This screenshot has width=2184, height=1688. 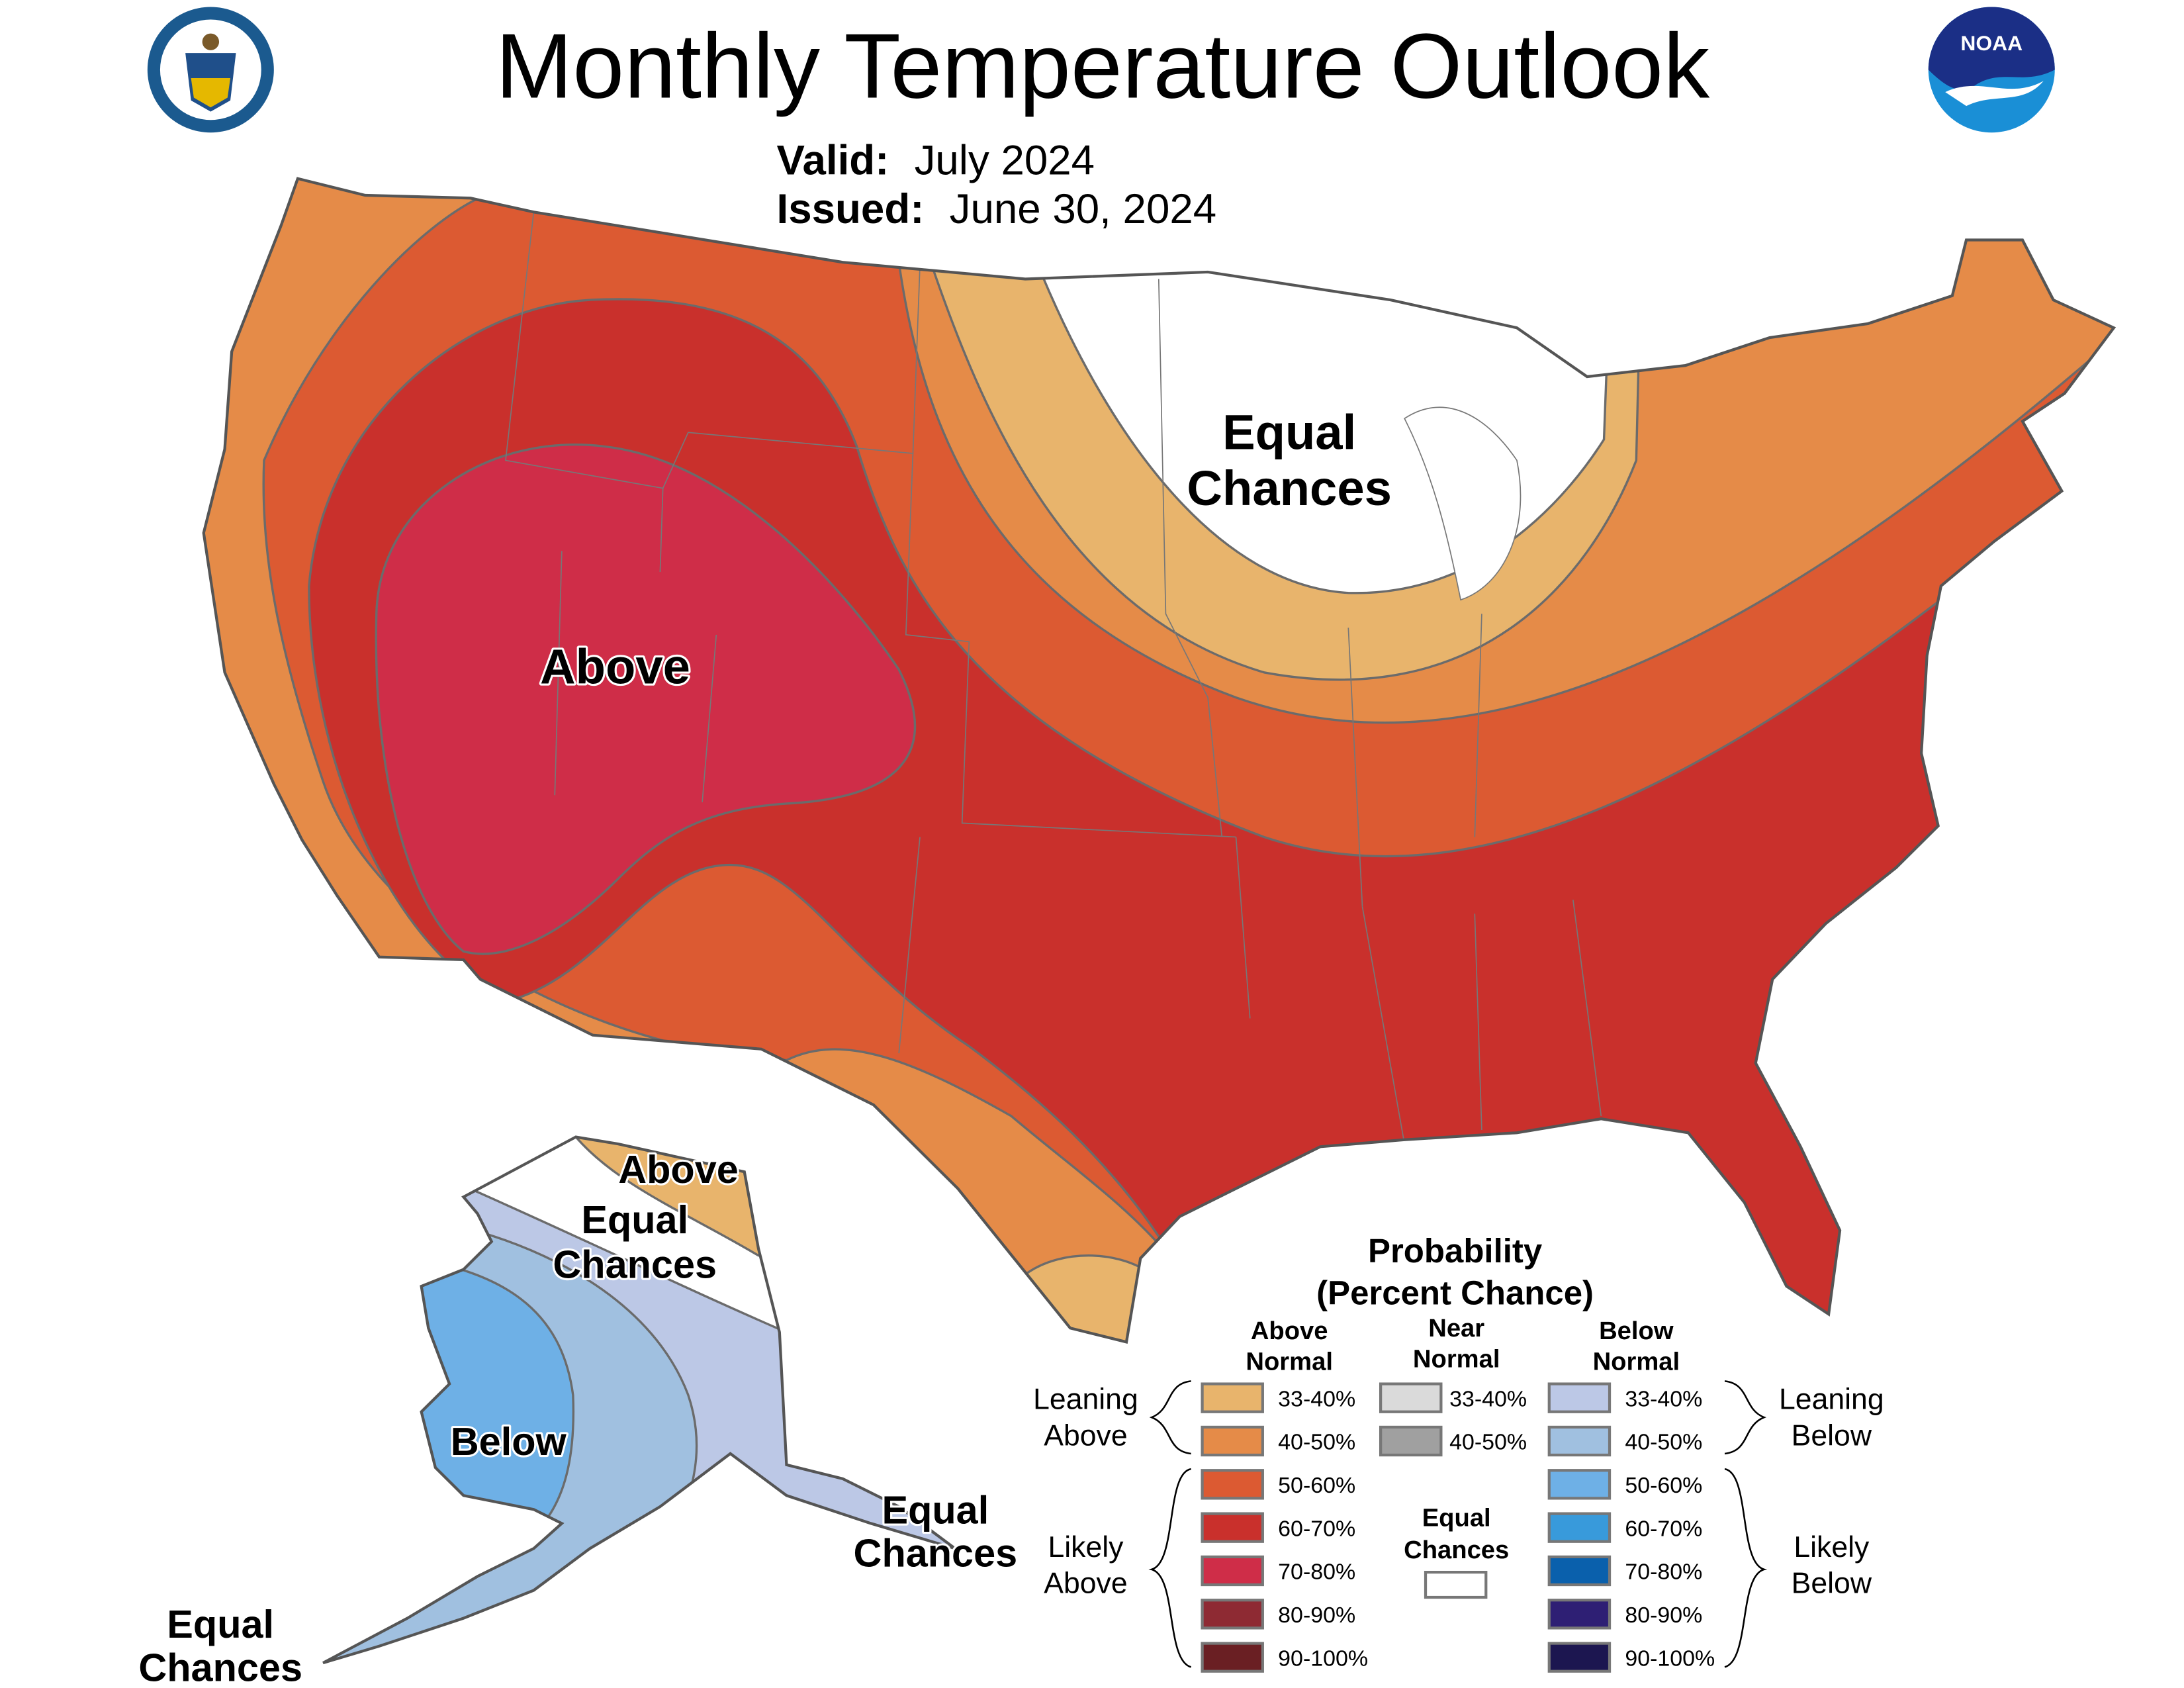 What do you see at coordinates (1005, 161) in the screenshot?
I see `valid-value: July 2024` at bounding box center [1005, 161].